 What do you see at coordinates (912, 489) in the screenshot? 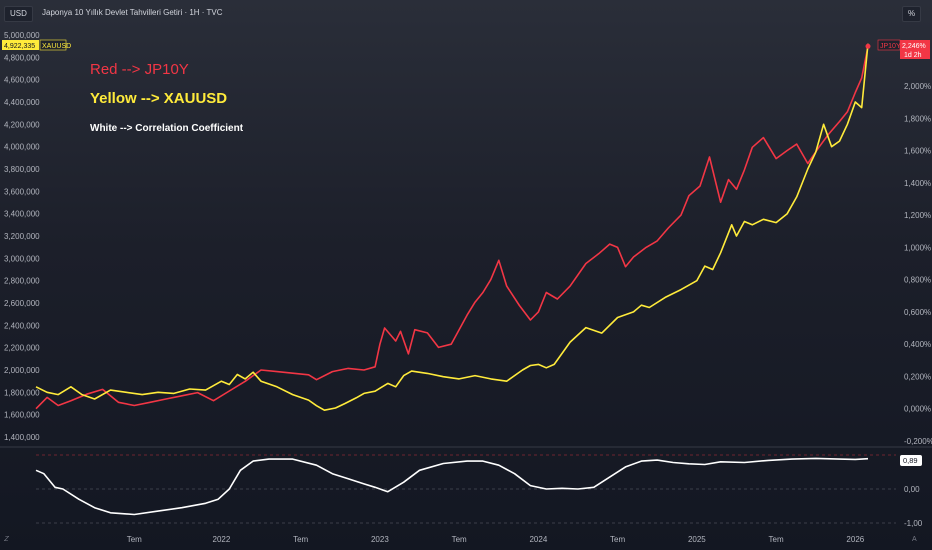
I see `corr-tick-label: 0,00` at bounding box center [912, 489].